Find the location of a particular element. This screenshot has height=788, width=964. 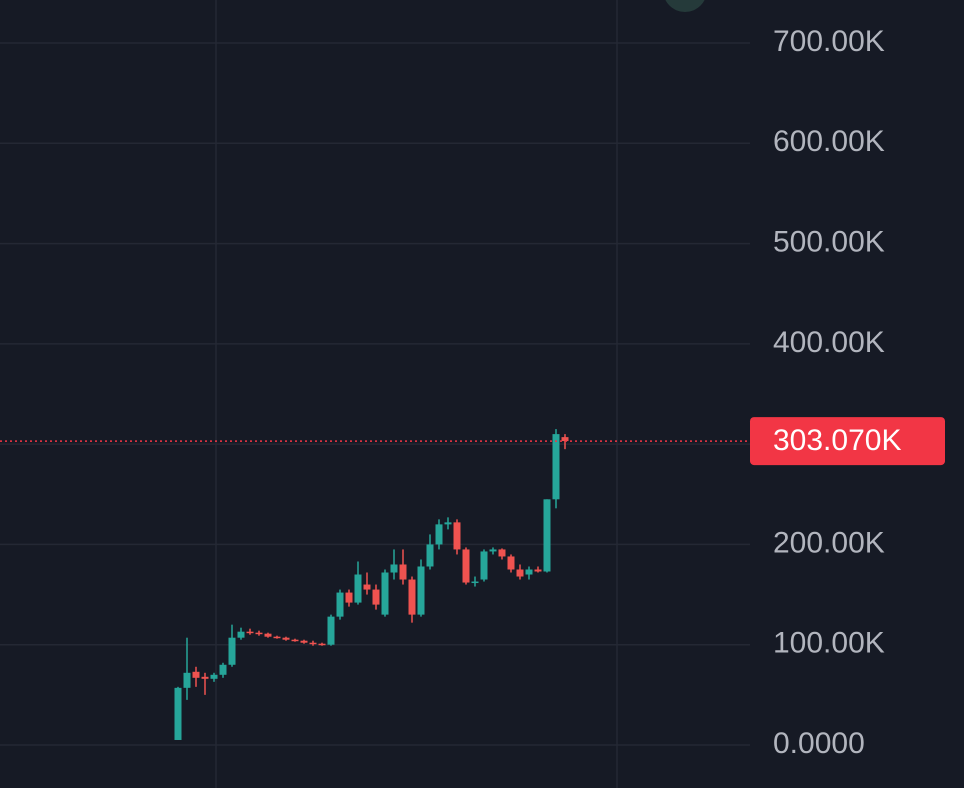

y-tick-label: 500.00K is located at coordinates (829, 241).